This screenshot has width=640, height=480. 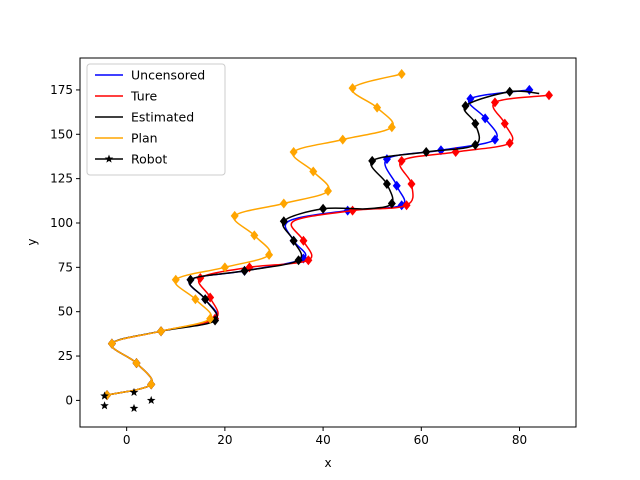 I want to click on y-tick-label: 100, so click(x=61, y=223).